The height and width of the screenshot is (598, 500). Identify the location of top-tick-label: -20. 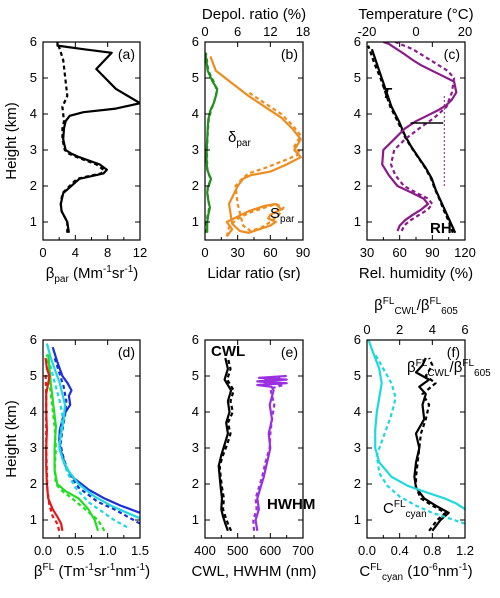
(367, 31).